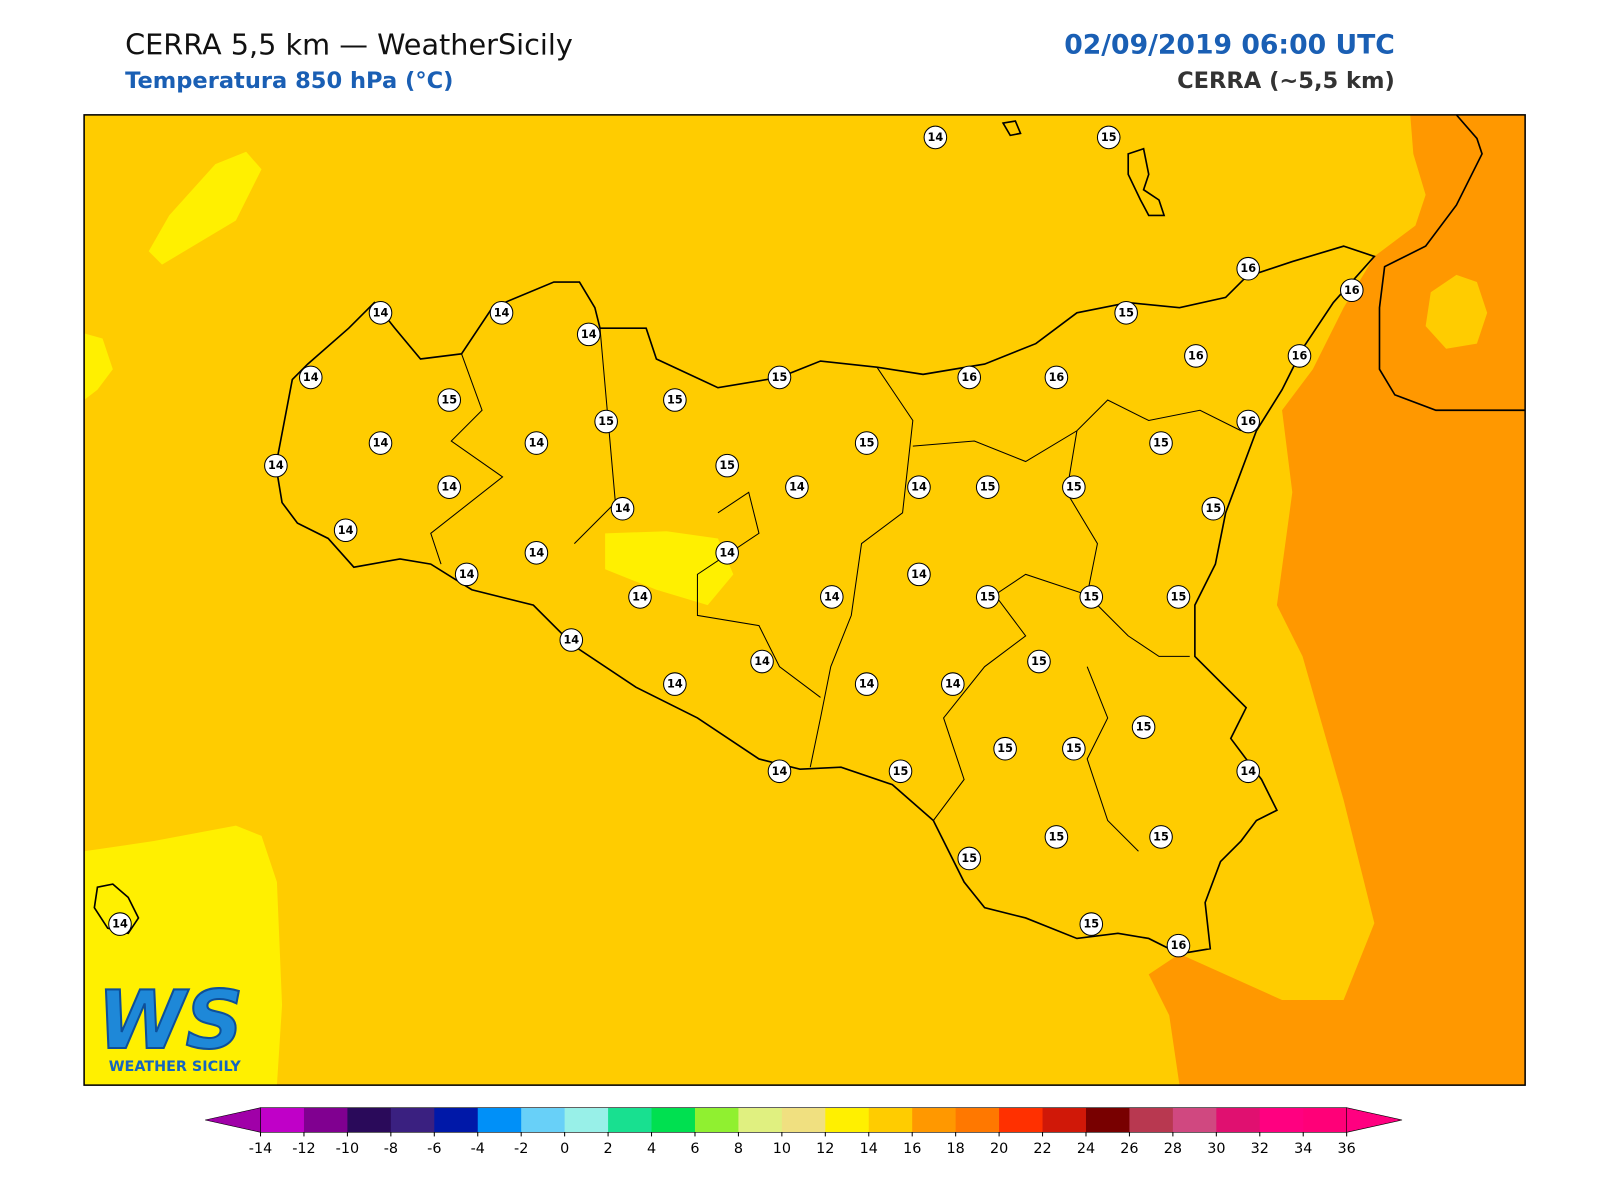 The height and width of the screenshot is (1200, 1600). Describe the element at coordinates (1452, 263) in the screenshot. I see `coastline-mainland` at that location.